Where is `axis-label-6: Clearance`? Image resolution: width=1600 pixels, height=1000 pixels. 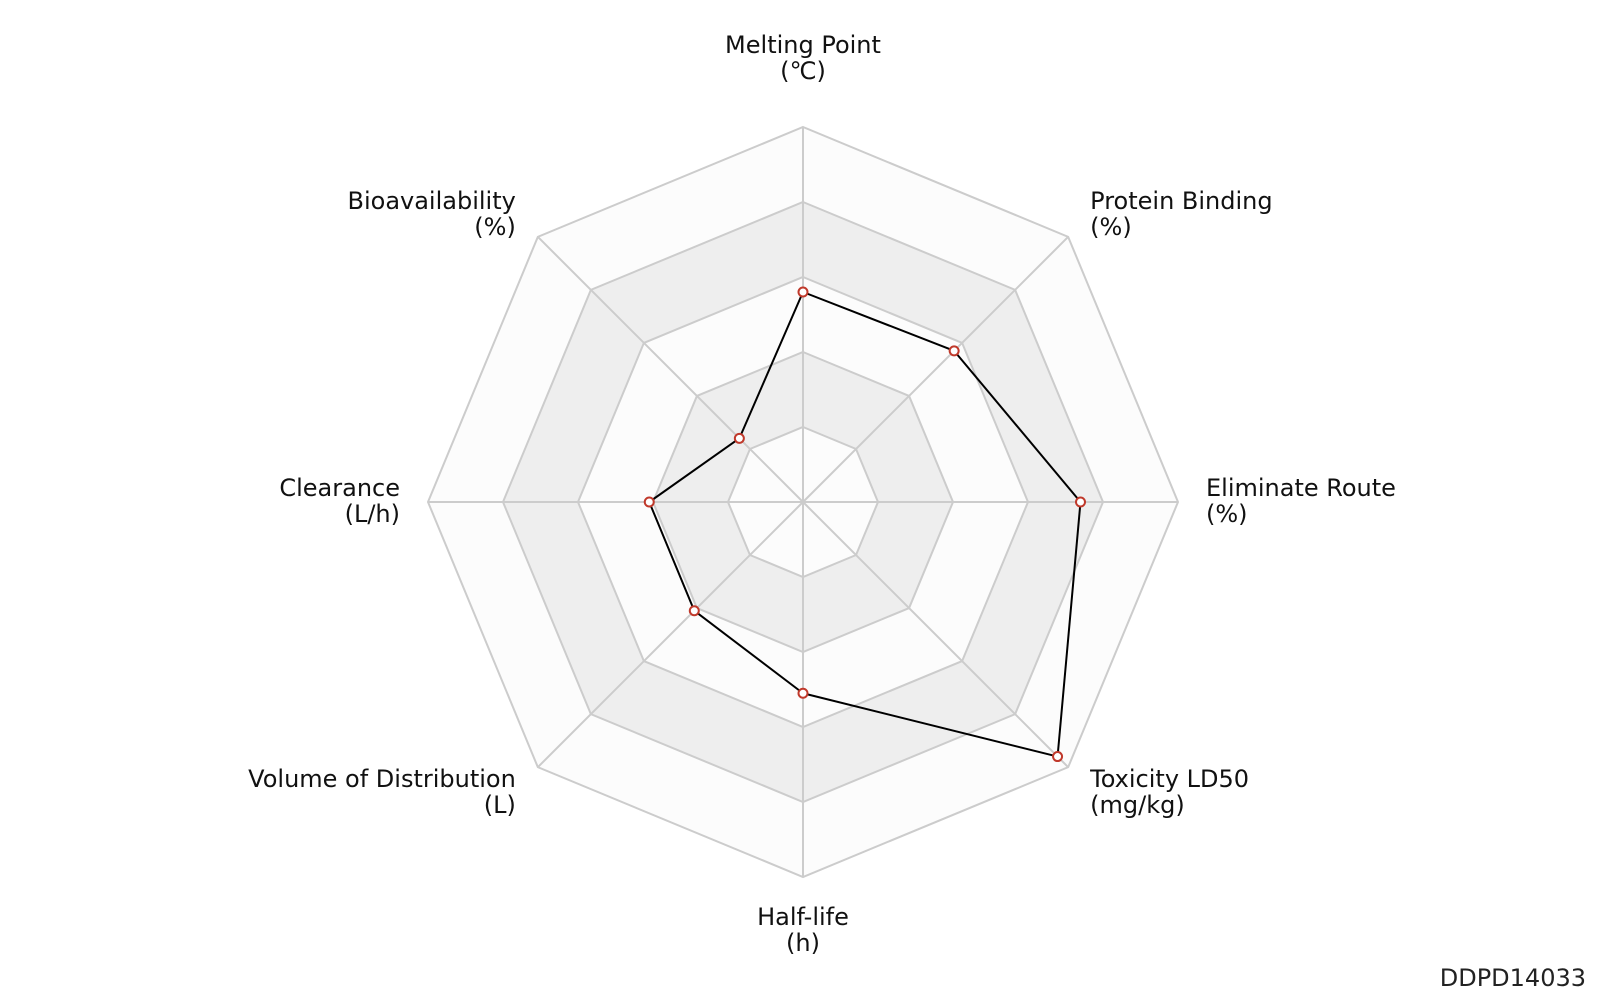 axis-label-6: Clearance is located at coordinates (339, 488).